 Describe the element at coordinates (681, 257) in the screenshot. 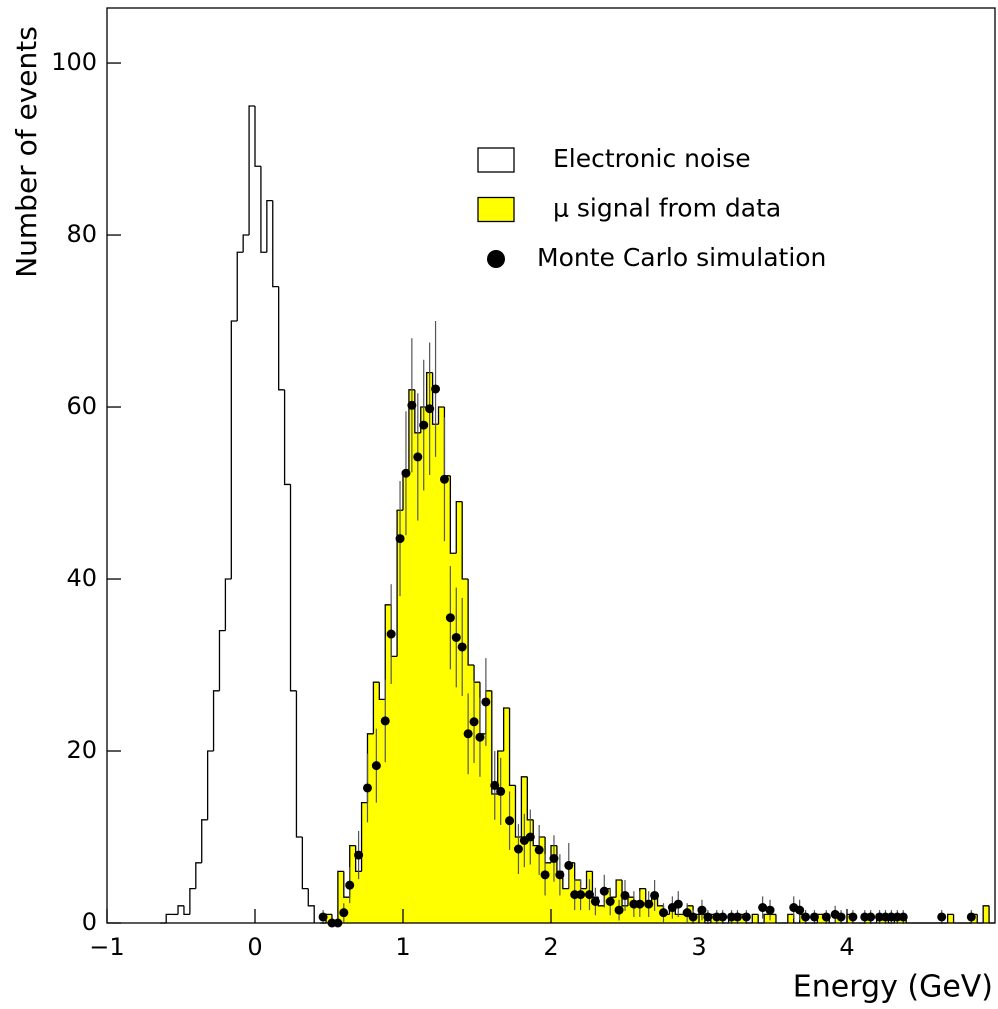

I see `legend-label: Monte Carlo simulation` at that location.